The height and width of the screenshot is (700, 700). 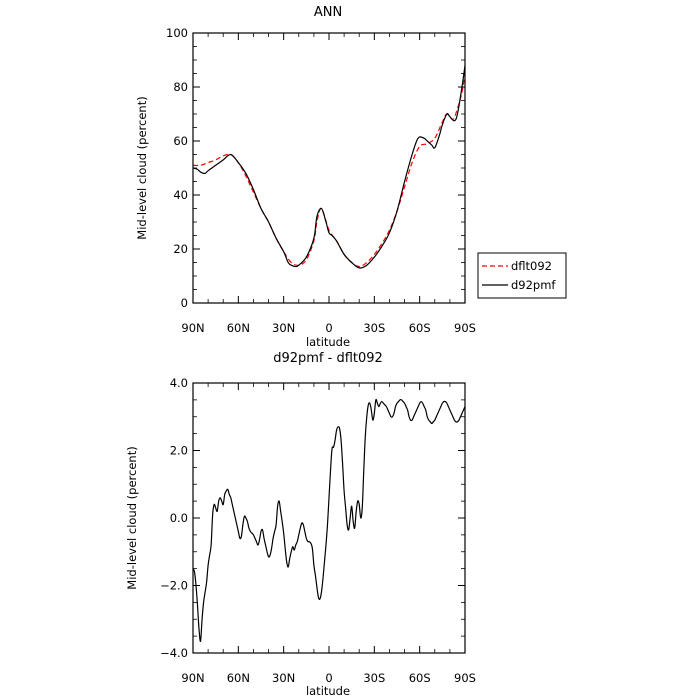 I want to click on y-tick-label: 40, so click(x=180, y=195).